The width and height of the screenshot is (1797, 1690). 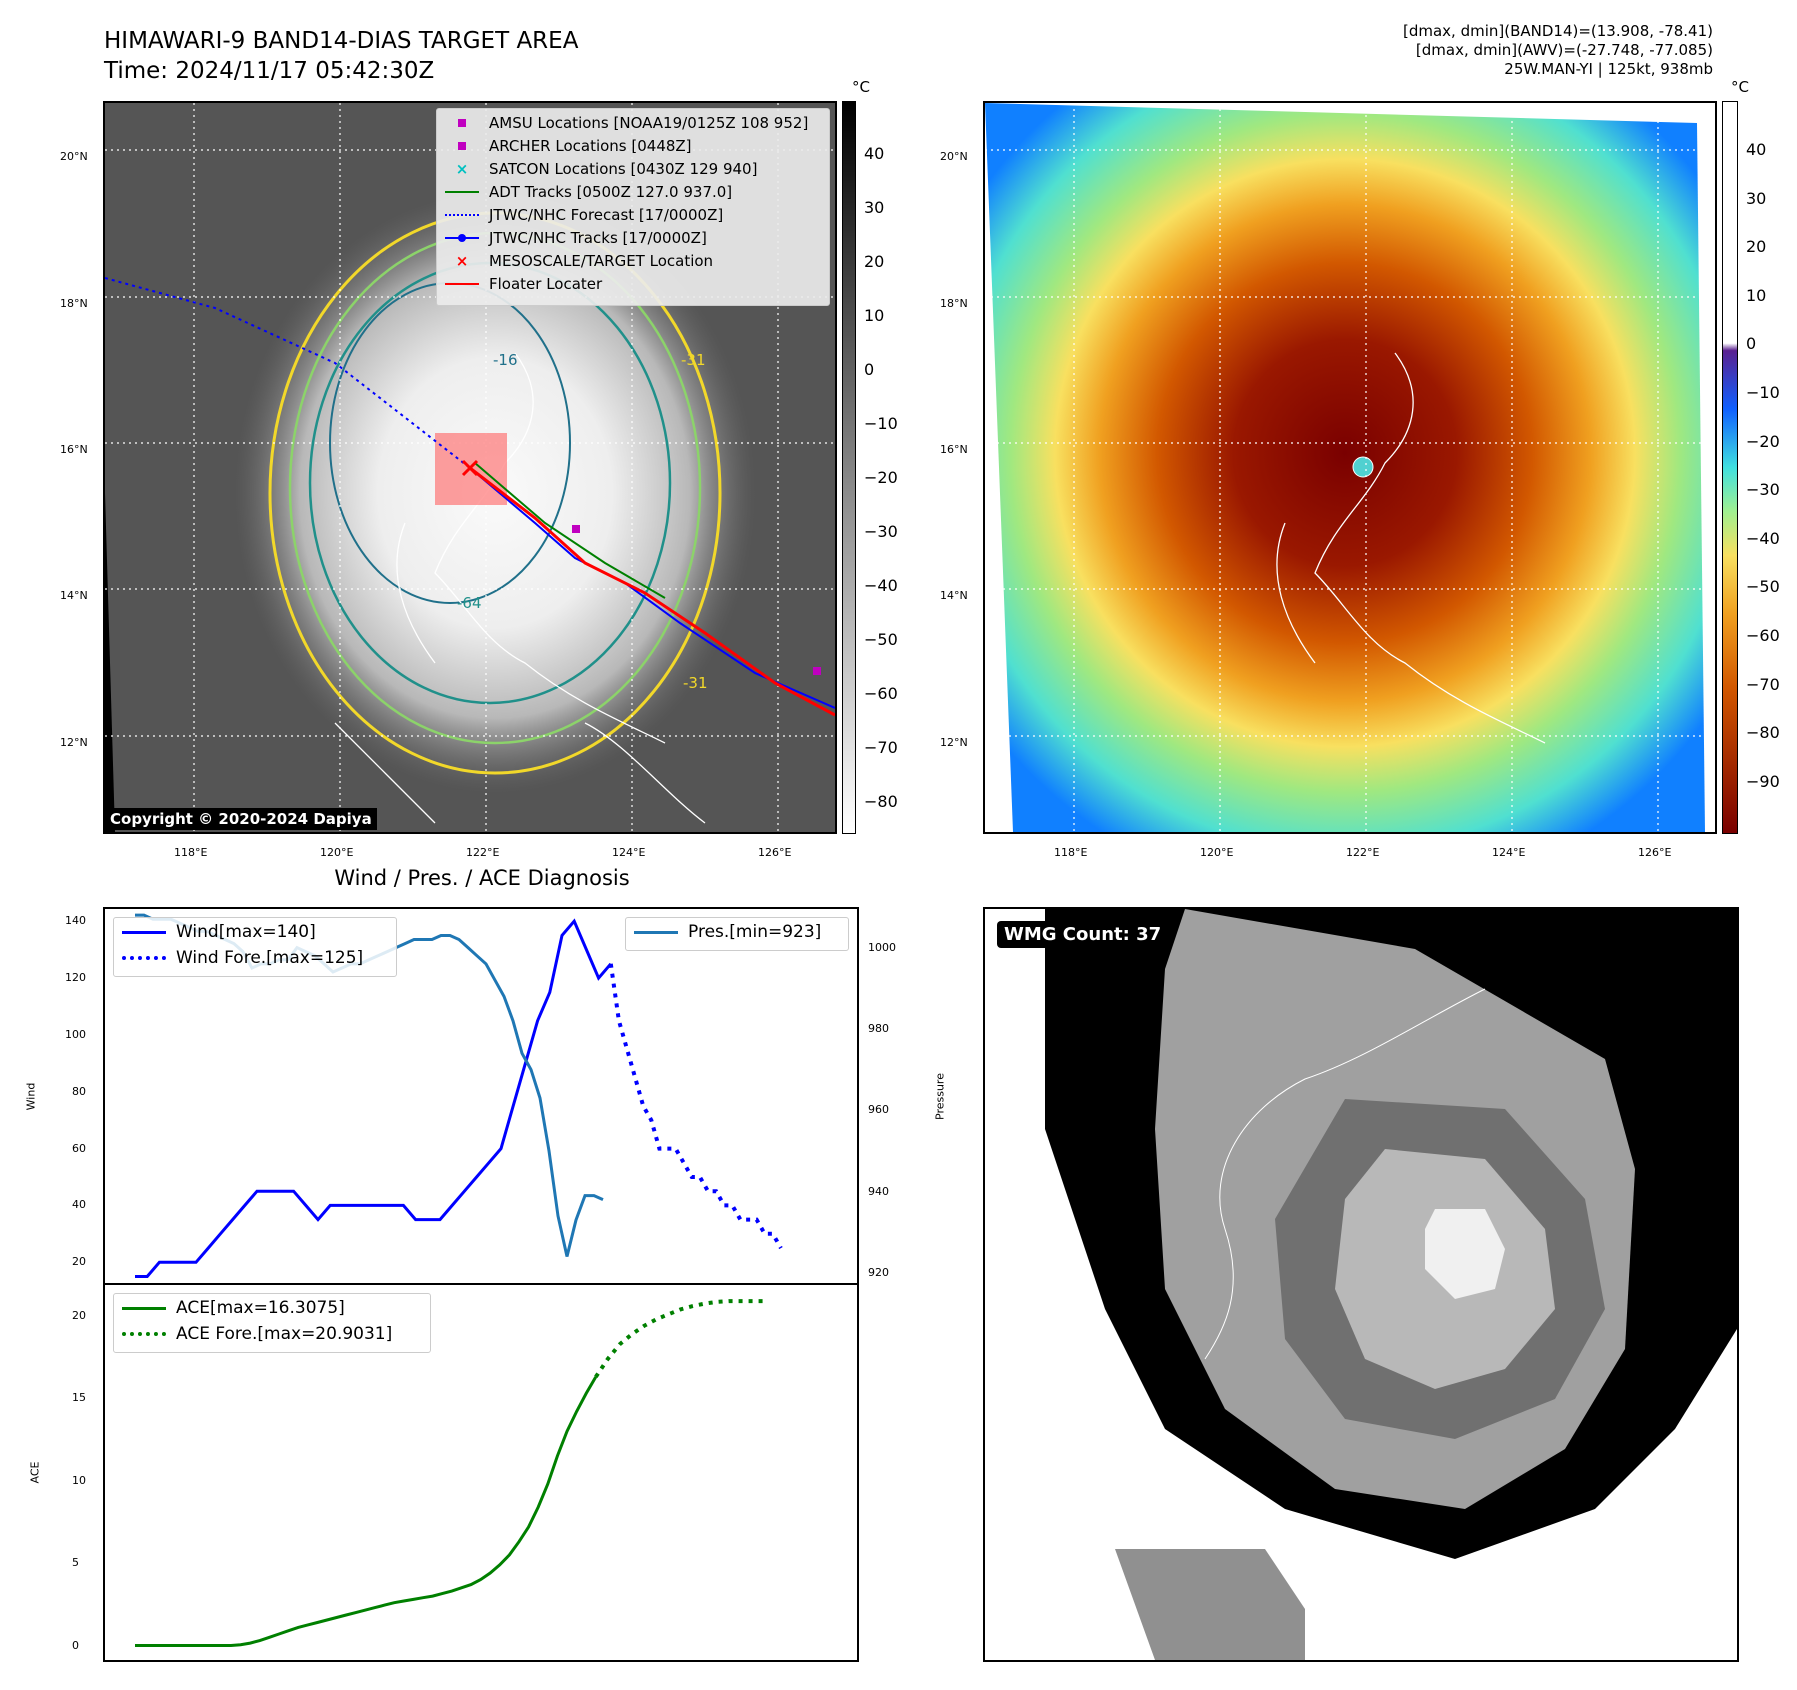 I want to click on colorbar-right-unit: °C, so click(x=1740, y=87).